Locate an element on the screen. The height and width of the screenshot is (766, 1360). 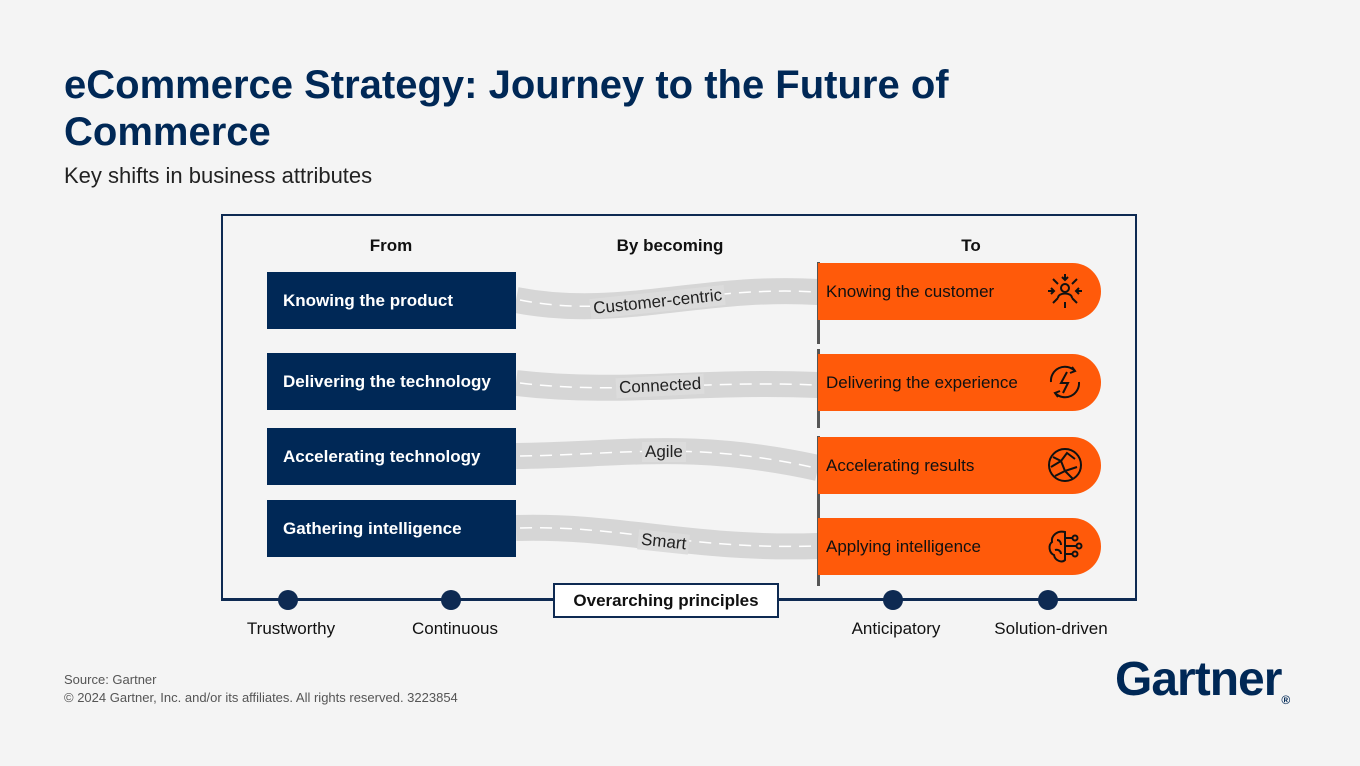
from-box-2: Delivering the technology is located at coordinates (391, 381).